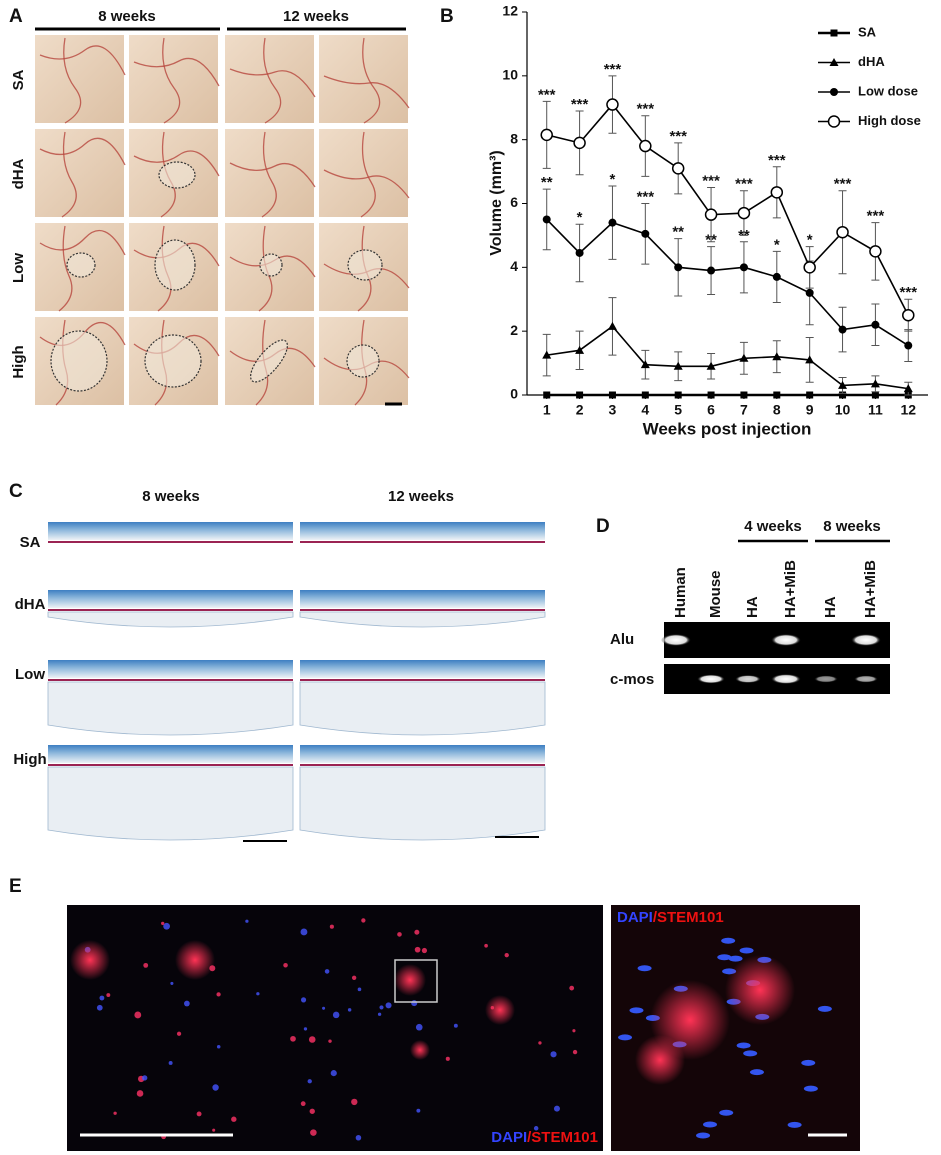  I want to click on stain-stem101: /STEM101, so click(562, 1137).